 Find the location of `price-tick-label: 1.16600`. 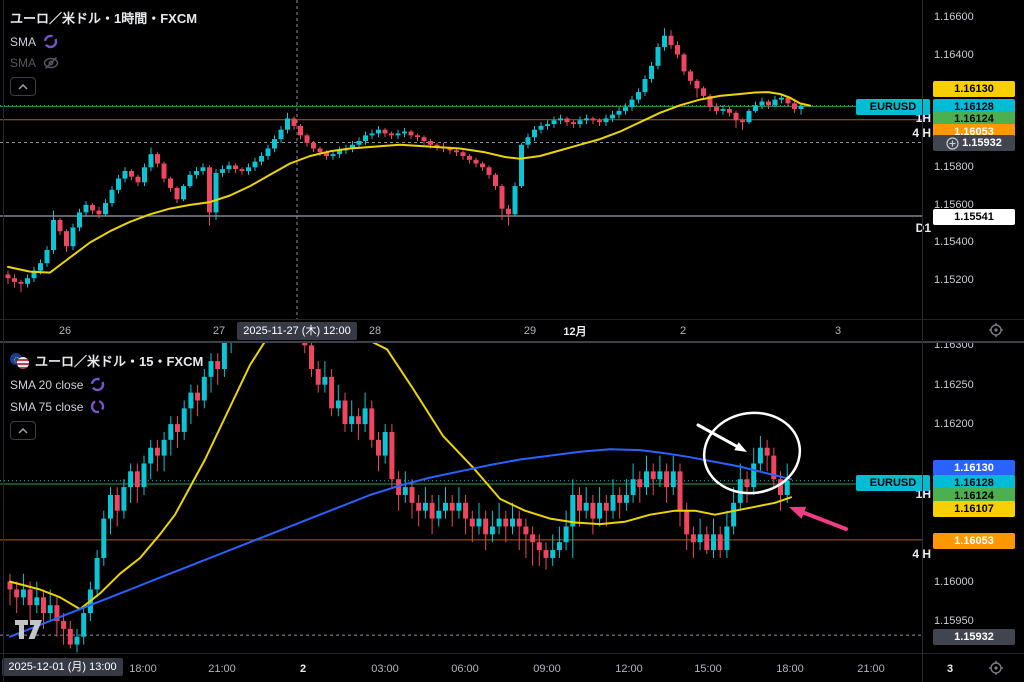

price-tick-label: 1.16600 is located at coordinates (954, 17).